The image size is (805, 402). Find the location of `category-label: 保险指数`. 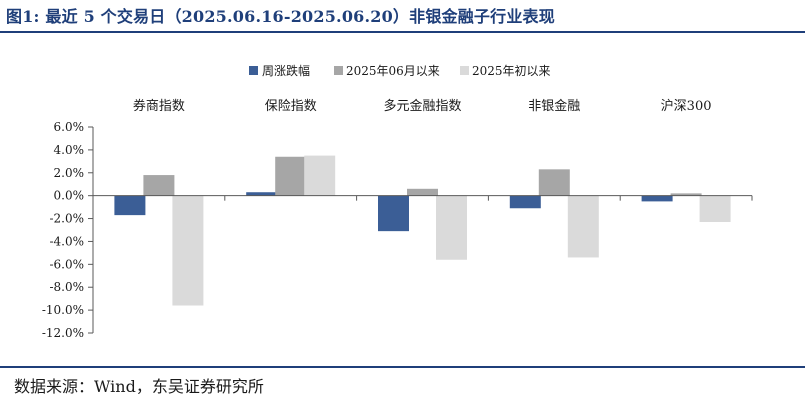

category-label: 保险指数 is located at coordinates (291, 106).